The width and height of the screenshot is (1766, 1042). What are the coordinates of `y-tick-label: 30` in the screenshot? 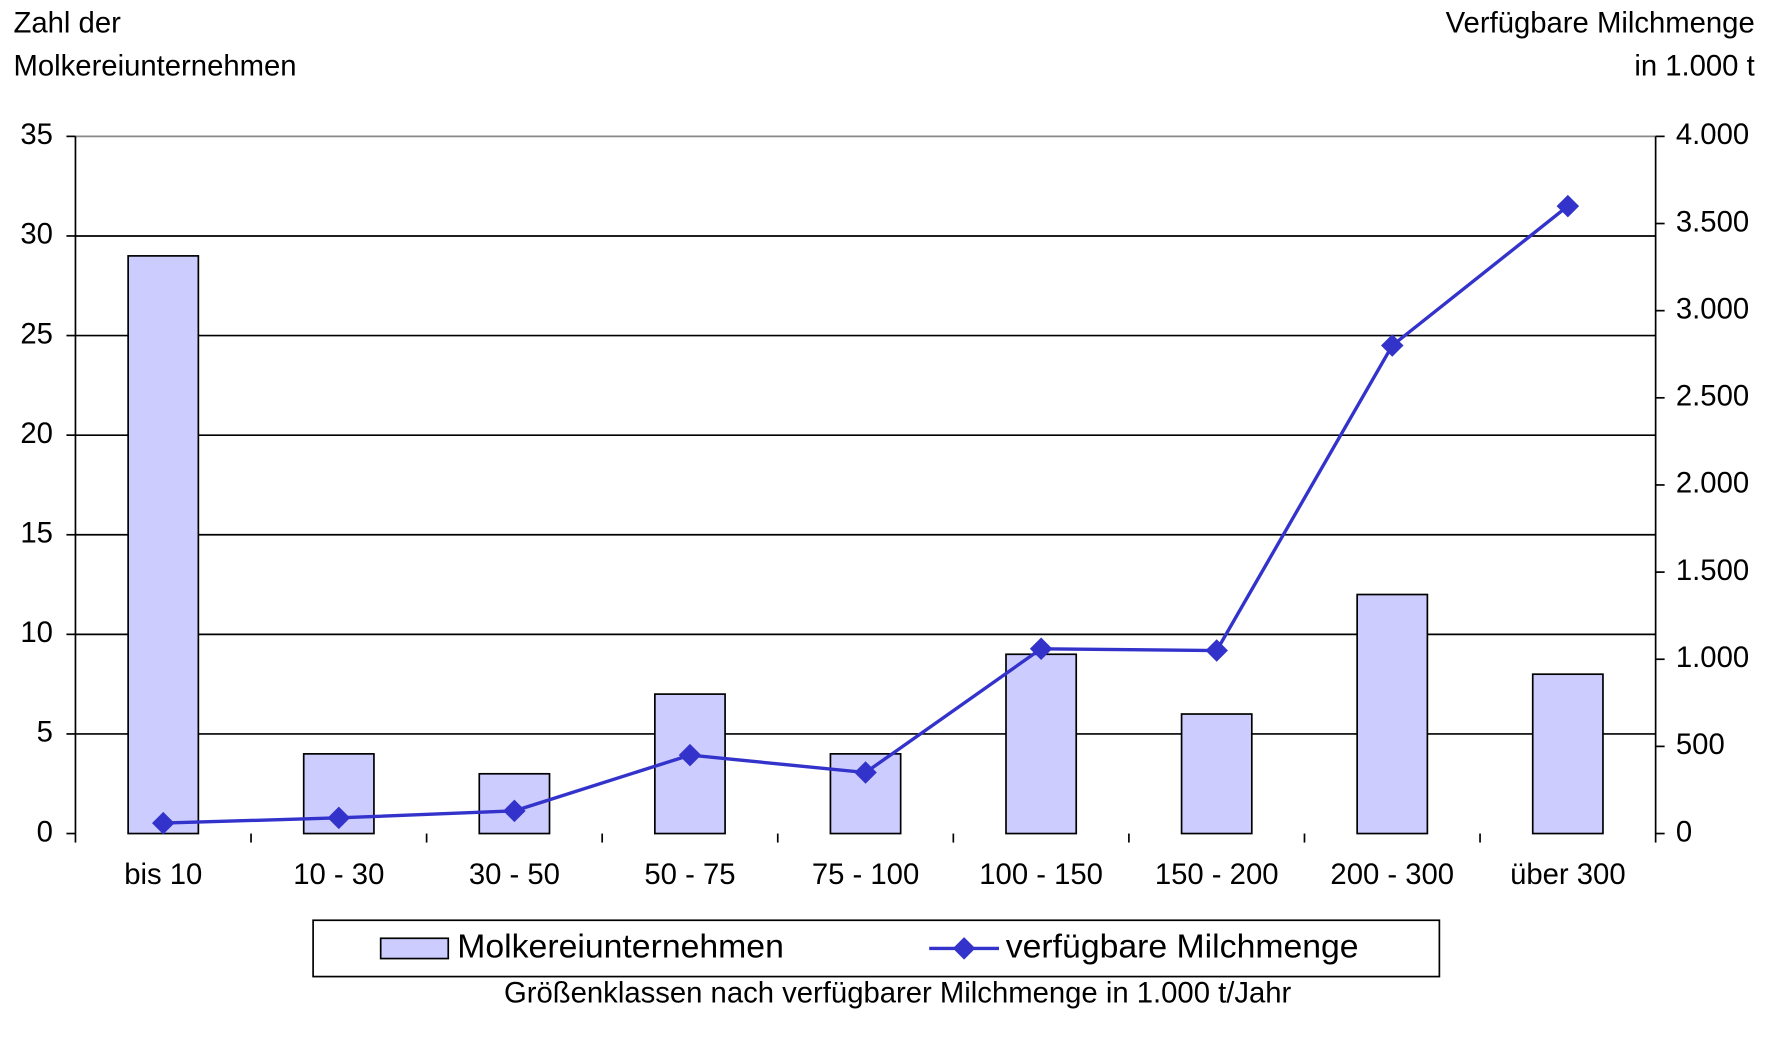 It's located at (36, 234).